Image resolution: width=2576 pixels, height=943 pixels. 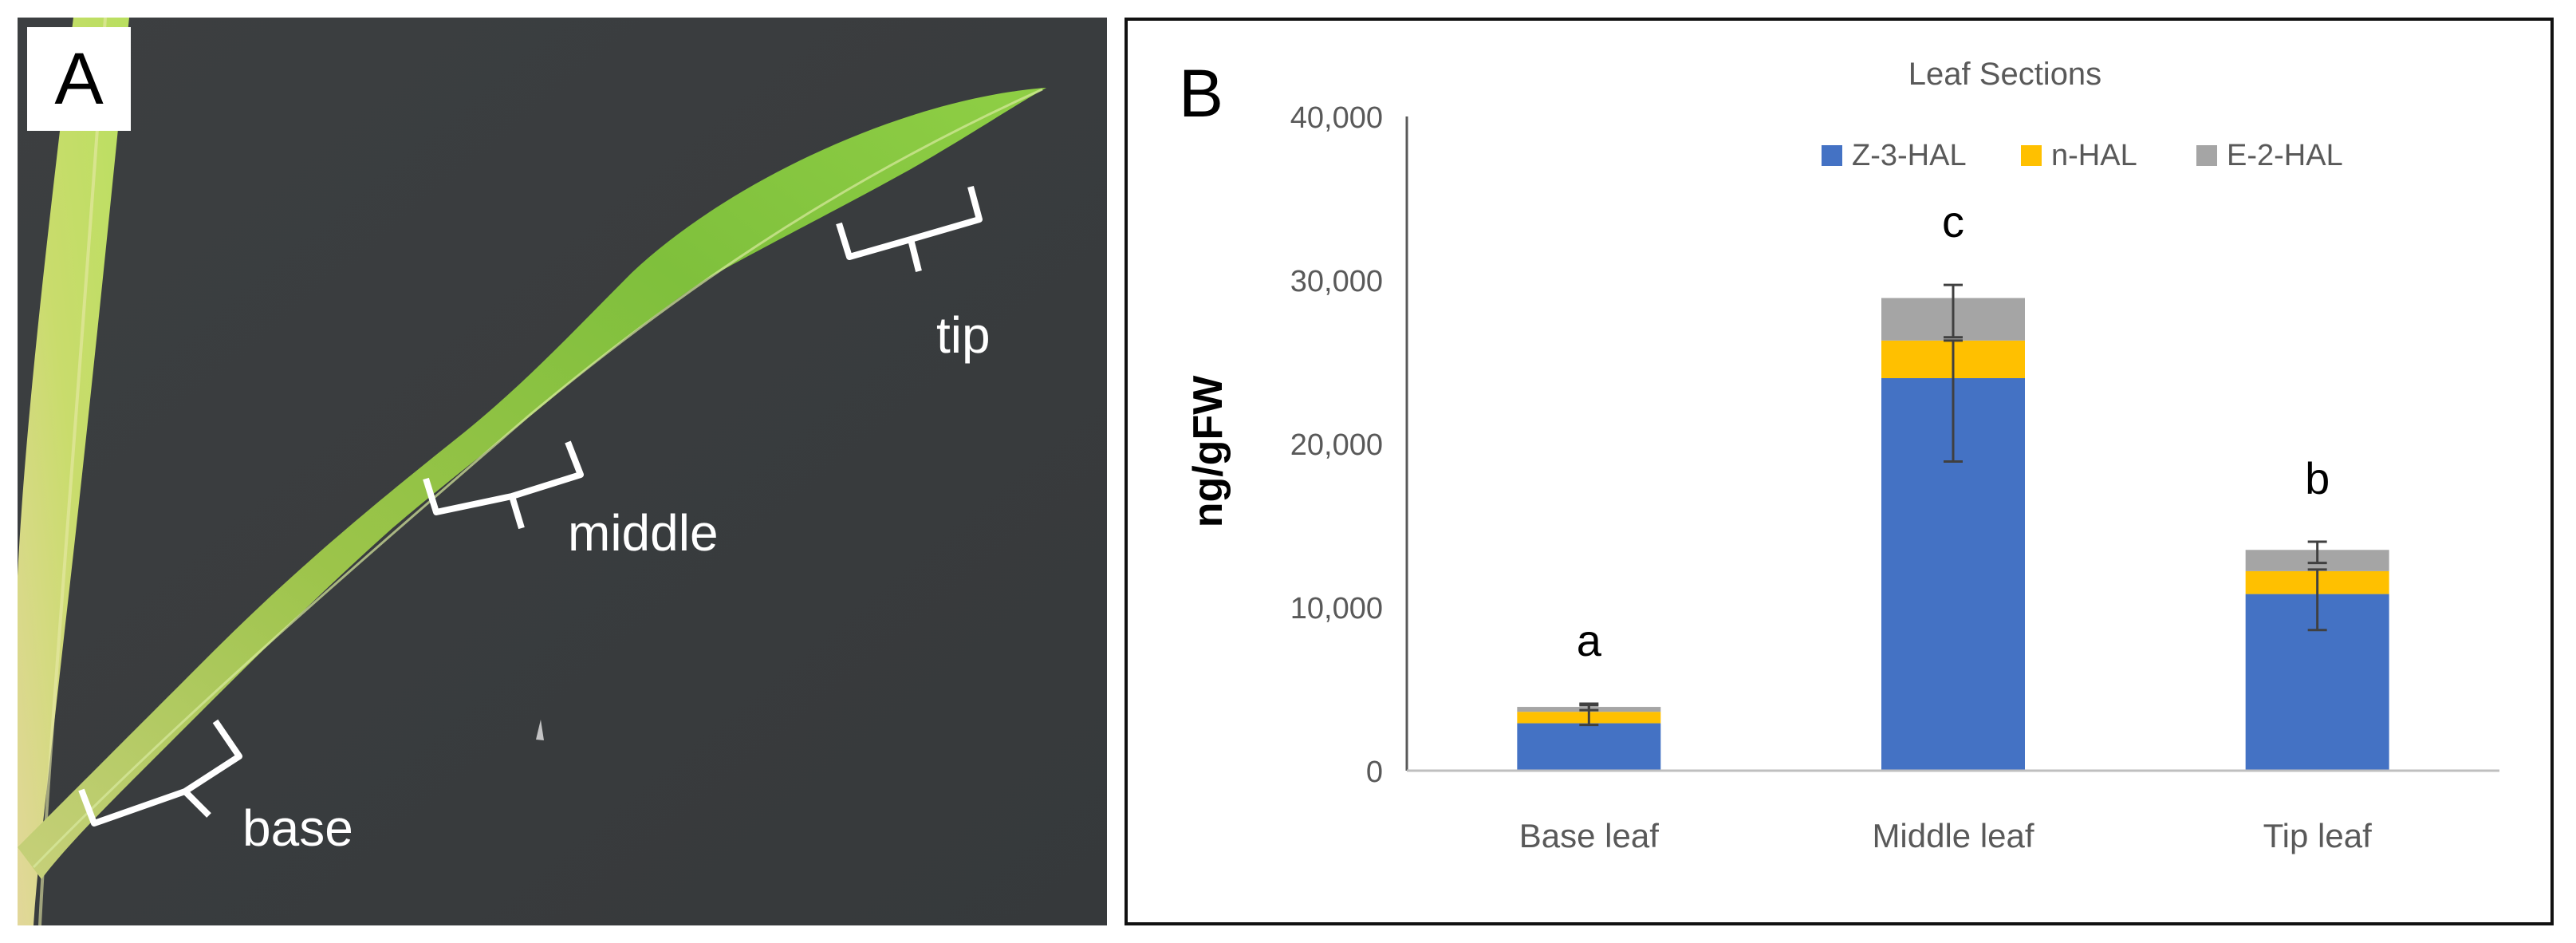 What do you see at coordinates (643, 533) in the screenshot?
I see `label-middle: middle` at bounding box center [643, 533].